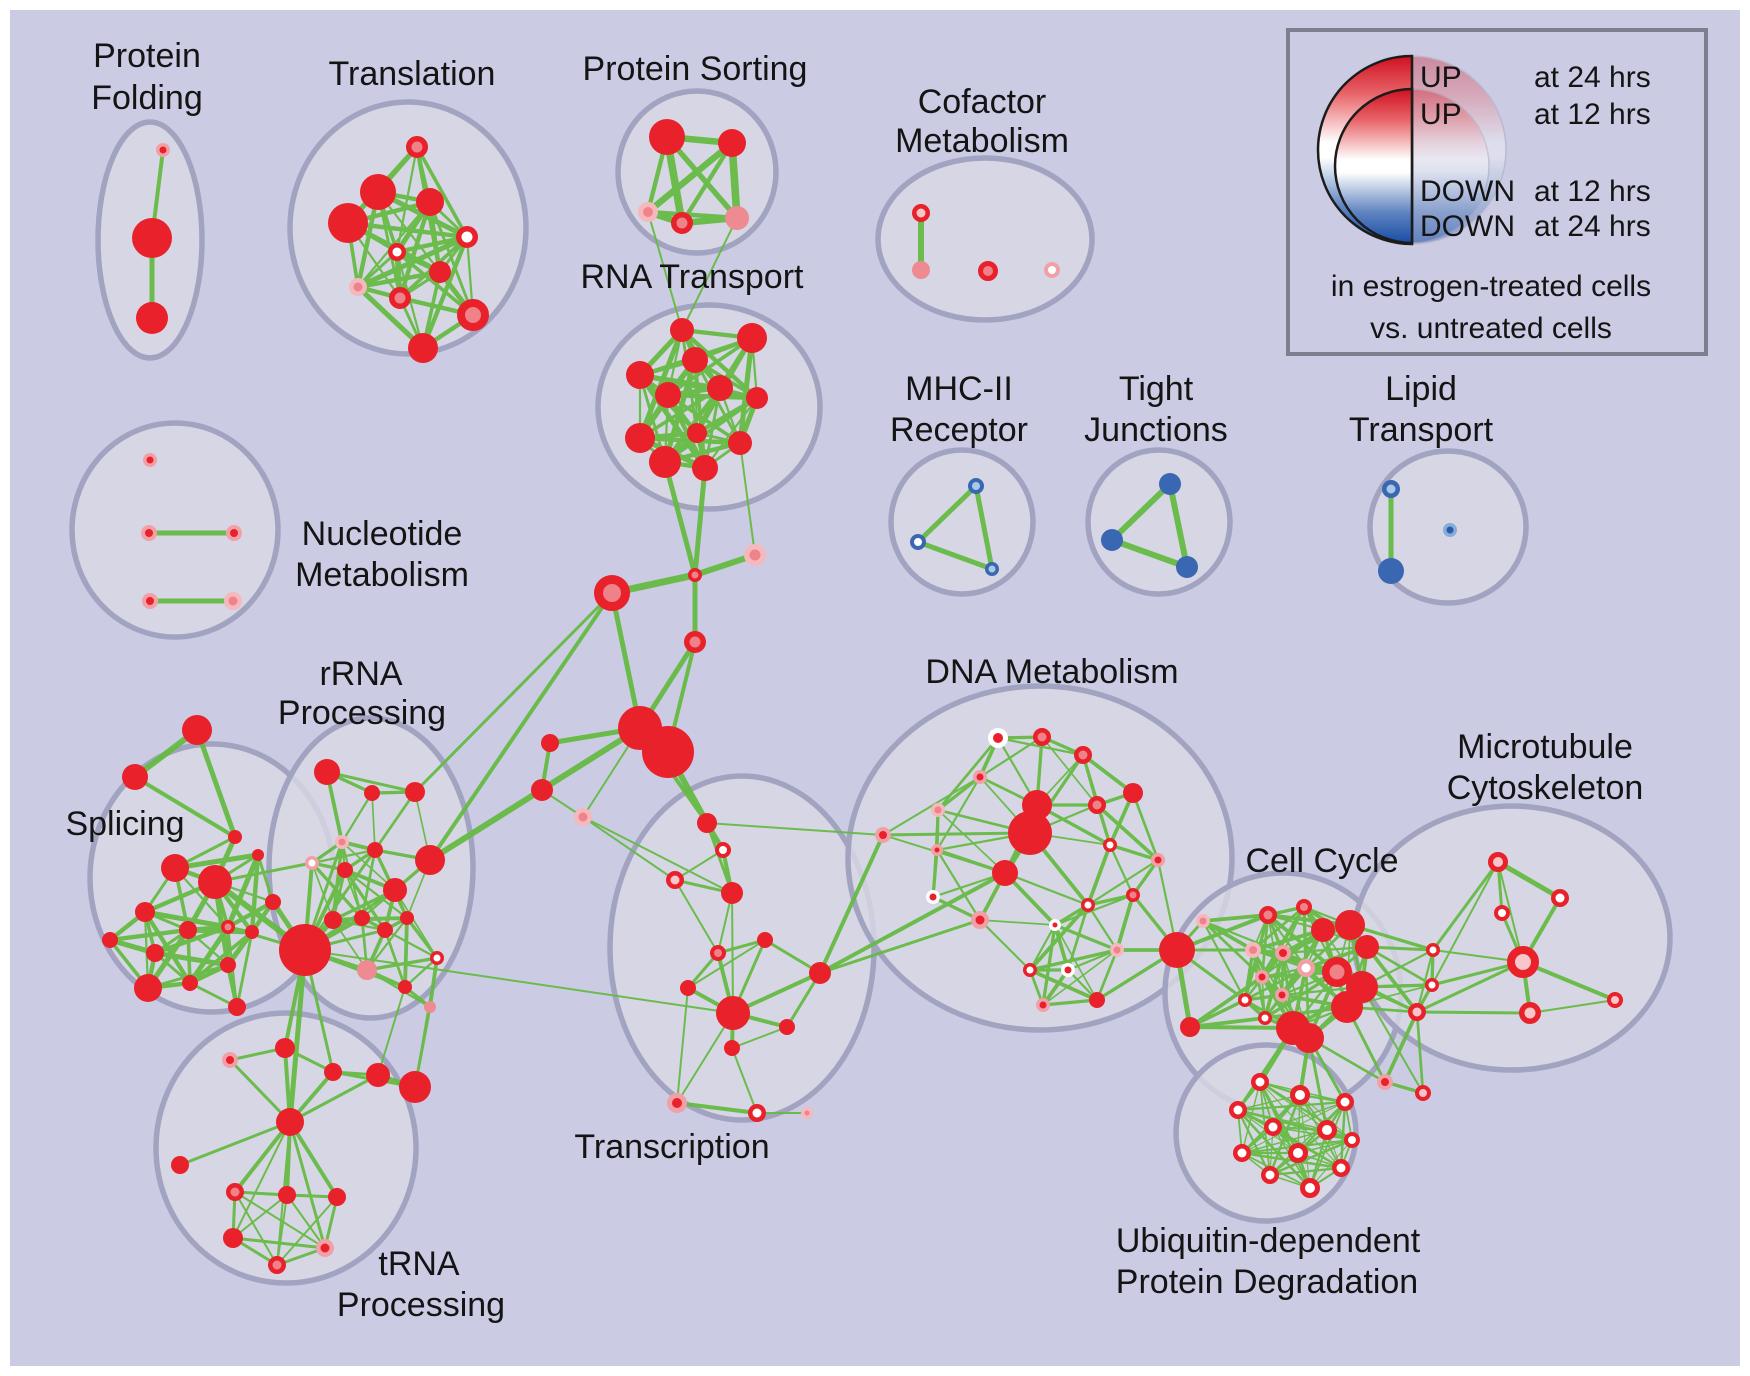  I want to click on cluster-ellipse-dna-metabolism, so click(1040, 858).